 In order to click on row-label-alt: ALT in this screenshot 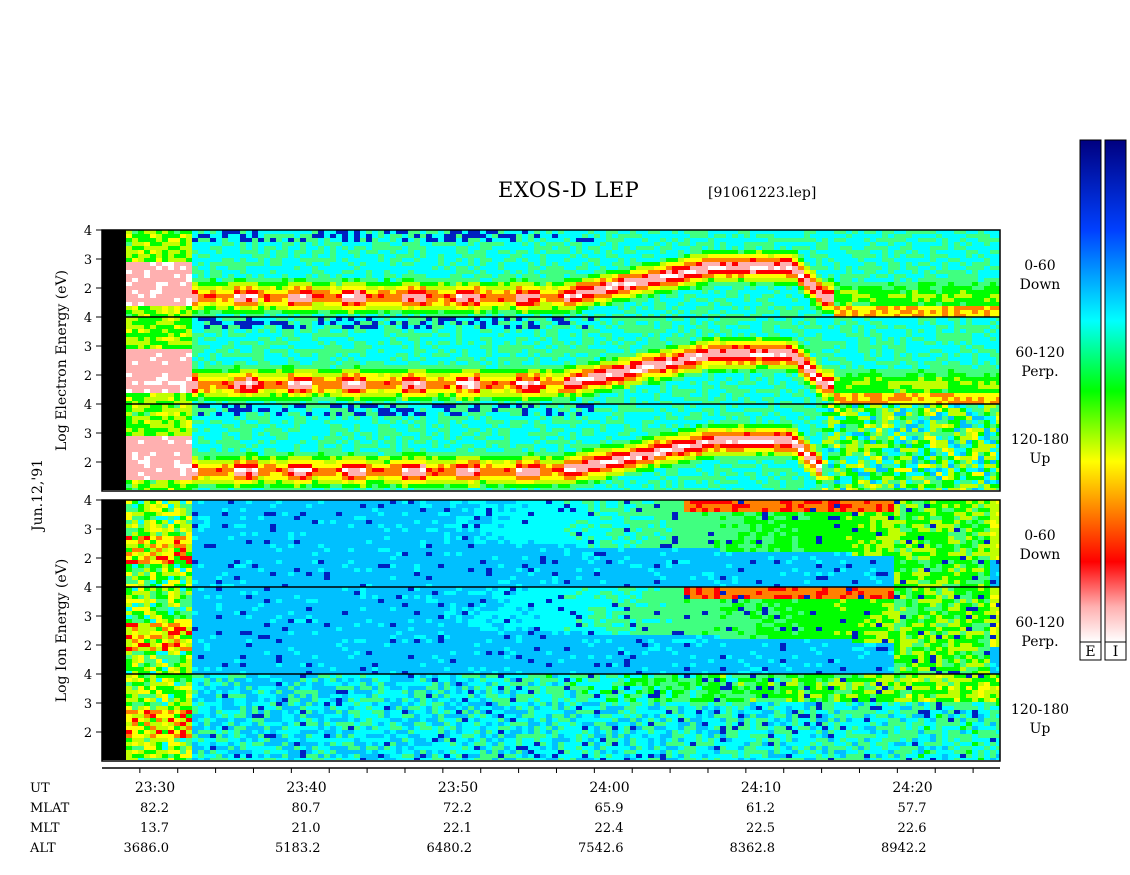, I will do `click(42, 848)`.